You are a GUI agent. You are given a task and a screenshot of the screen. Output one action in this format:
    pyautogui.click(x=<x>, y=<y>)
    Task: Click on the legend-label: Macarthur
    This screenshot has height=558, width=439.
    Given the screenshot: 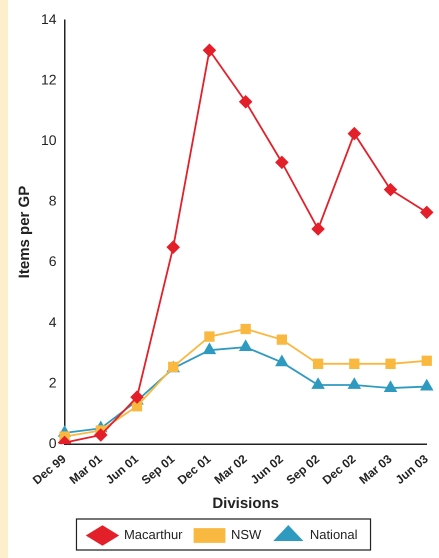 What is the action you would take?
    pyautogui.click(x=154, y=534)
    